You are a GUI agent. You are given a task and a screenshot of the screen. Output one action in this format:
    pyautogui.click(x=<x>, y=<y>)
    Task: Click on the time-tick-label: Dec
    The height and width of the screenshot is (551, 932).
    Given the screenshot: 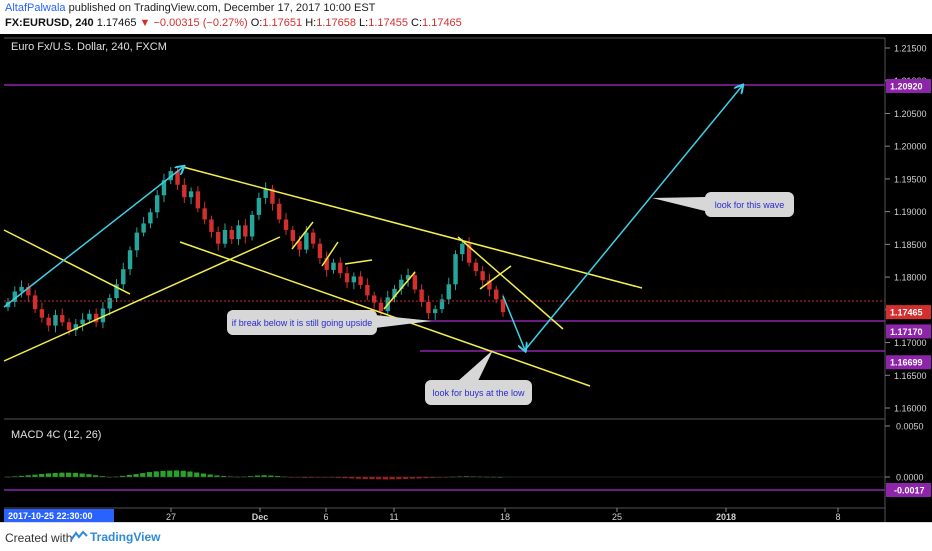 What is the action you would take?
    pyautogui.click(x=260, y=517)
    